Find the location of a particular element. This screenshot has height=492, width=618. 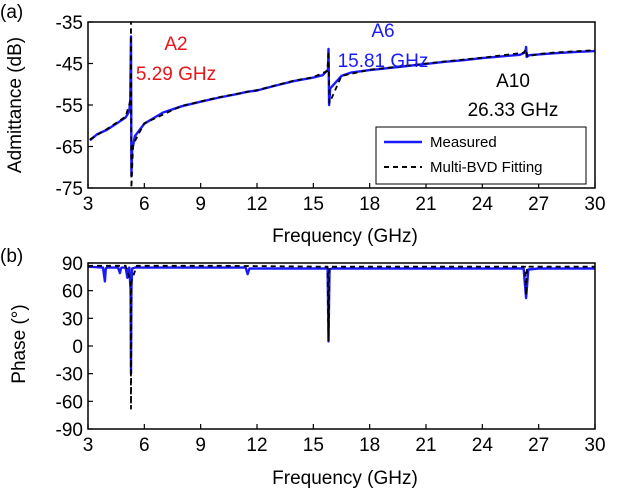

y-tick-label: 0 is located at coordinates (77, 347).